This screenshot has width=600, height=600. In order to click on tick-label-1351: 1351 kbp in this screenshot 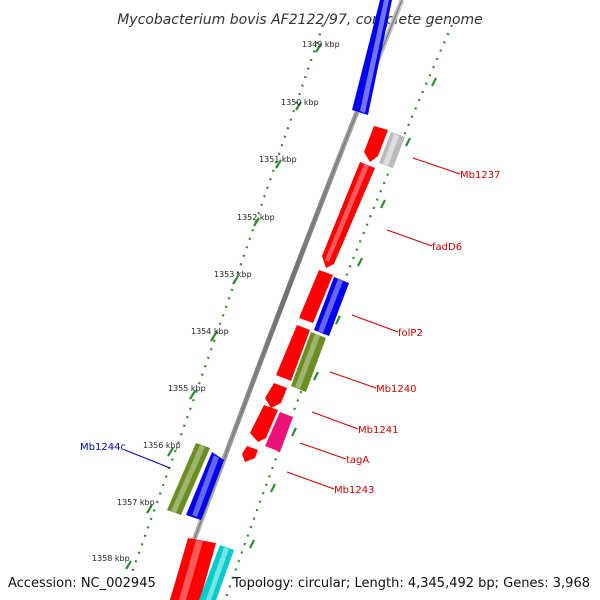, I will do `click(278, 159)`.